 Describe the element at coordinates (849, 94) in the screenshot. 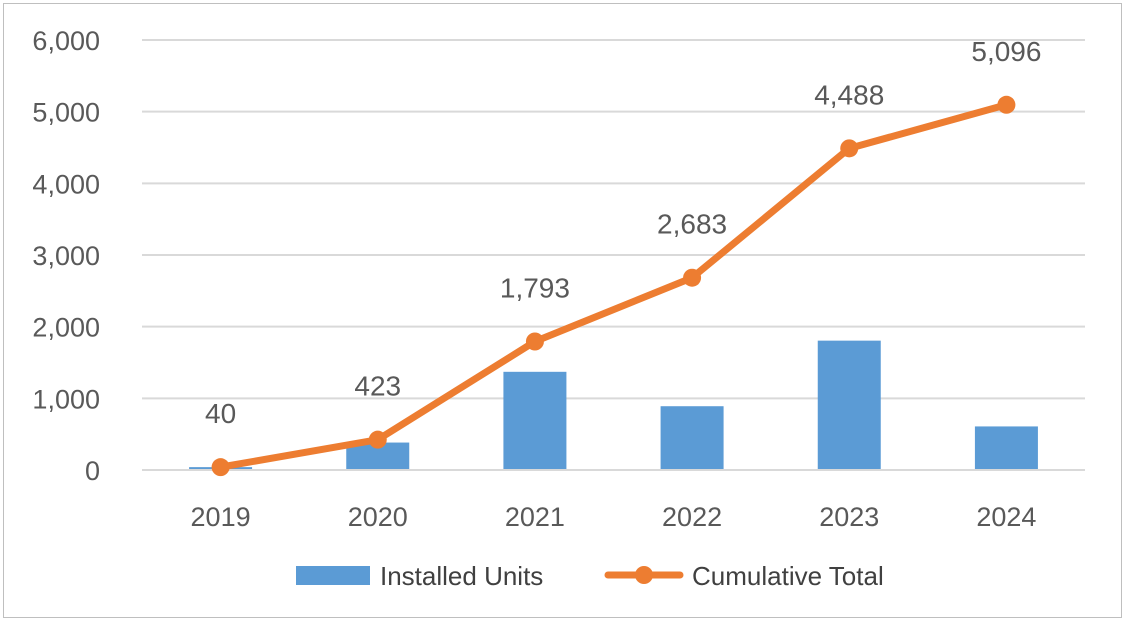

I see `data-label: 4,488` at that location.